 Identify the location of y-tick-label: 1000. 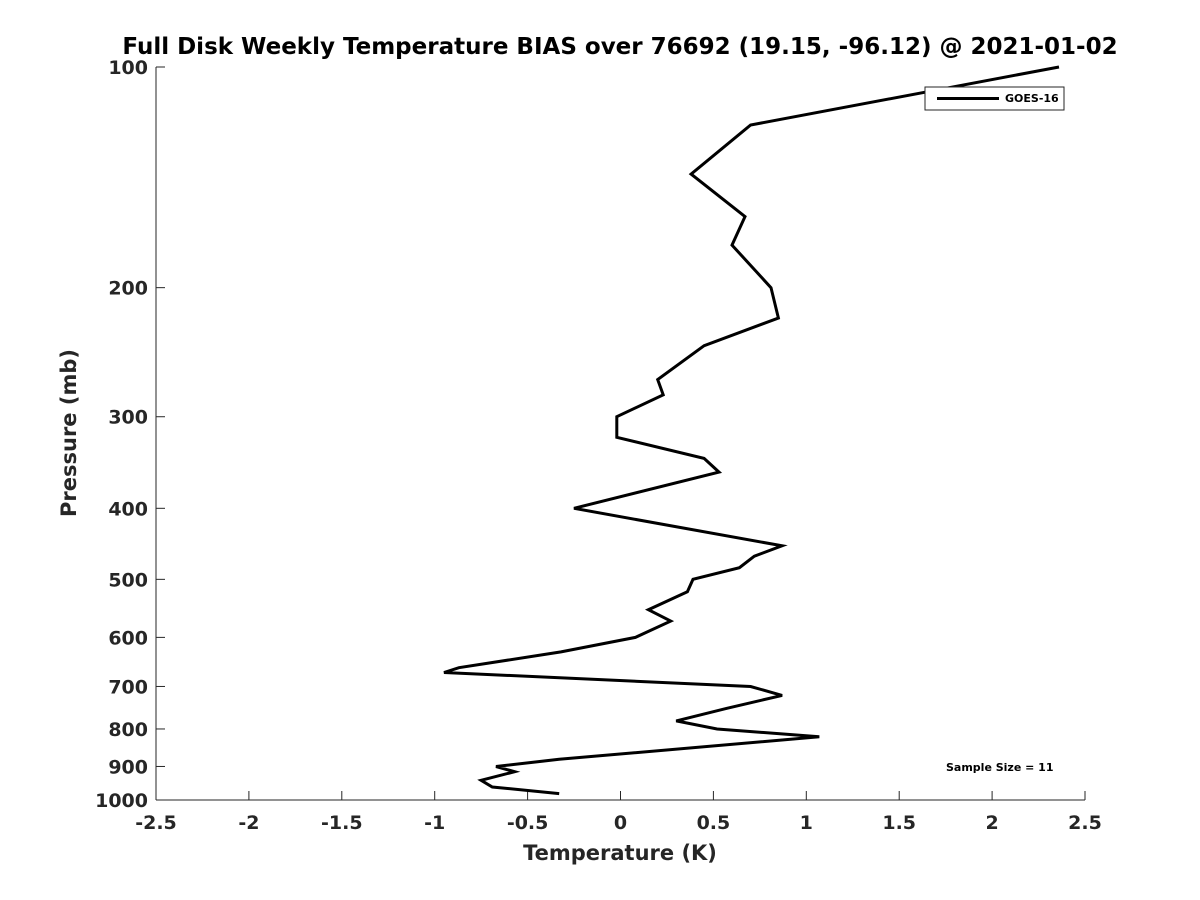
(121, 801).